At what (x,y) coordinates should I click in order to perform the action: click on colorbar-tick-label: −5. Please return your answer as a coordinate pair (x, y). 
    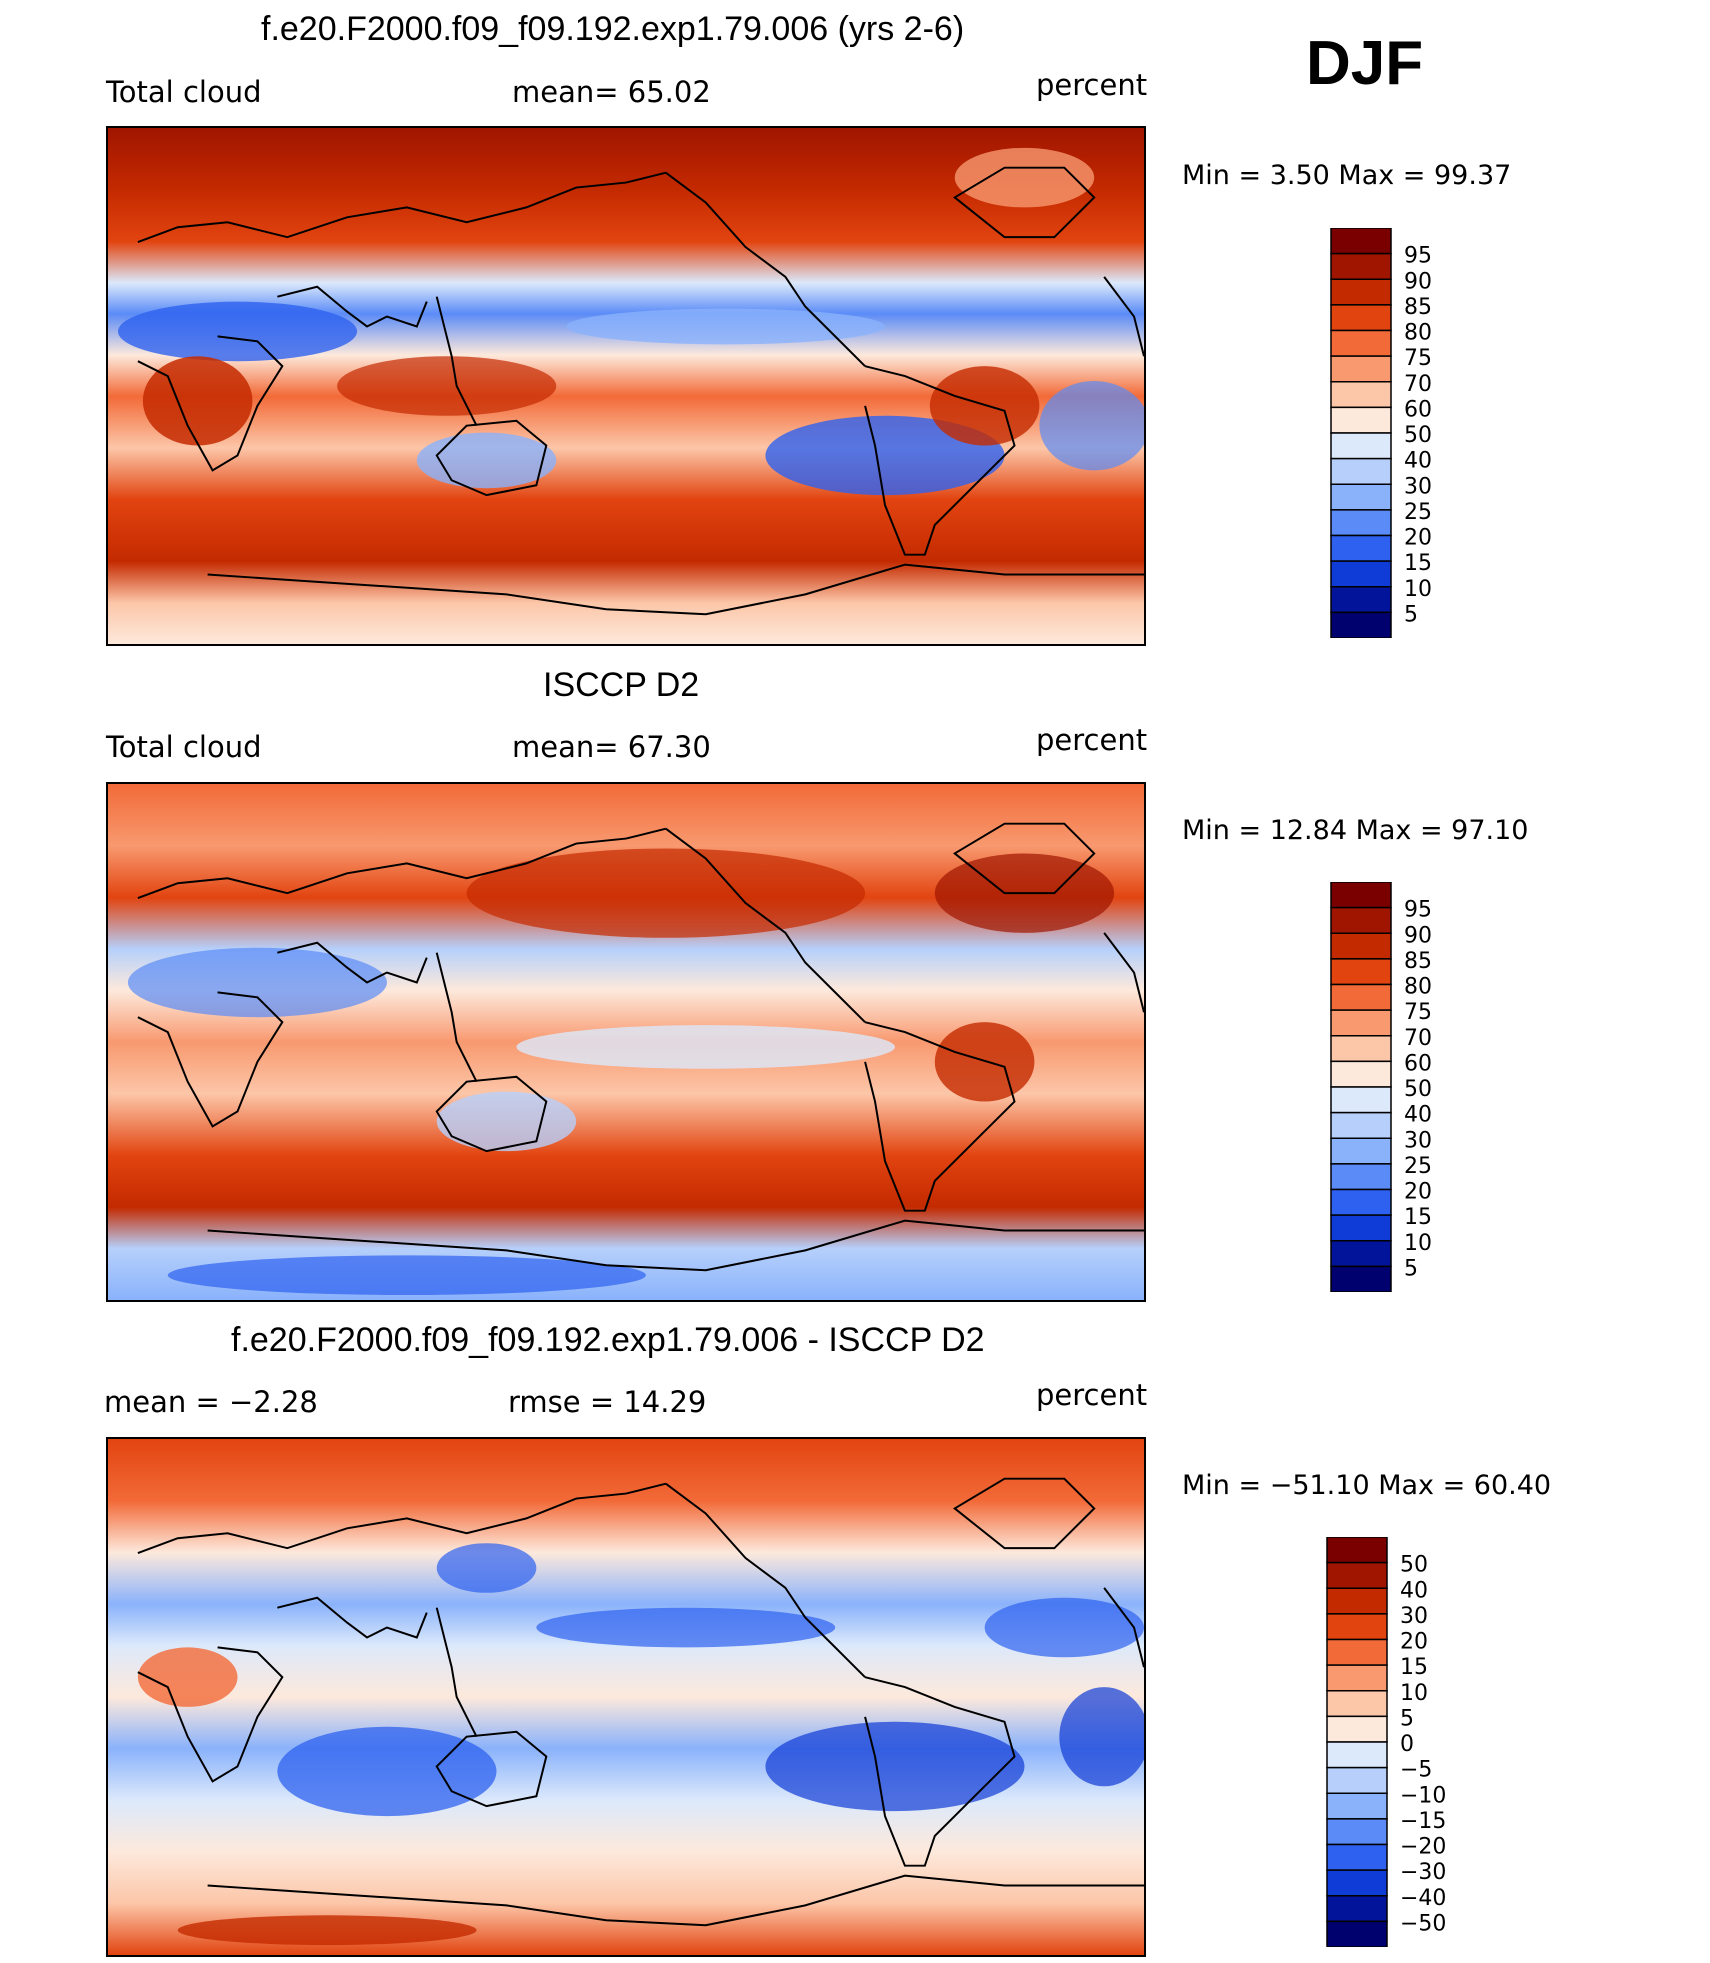
    Looking at the image, I should click on (1416, 1770).